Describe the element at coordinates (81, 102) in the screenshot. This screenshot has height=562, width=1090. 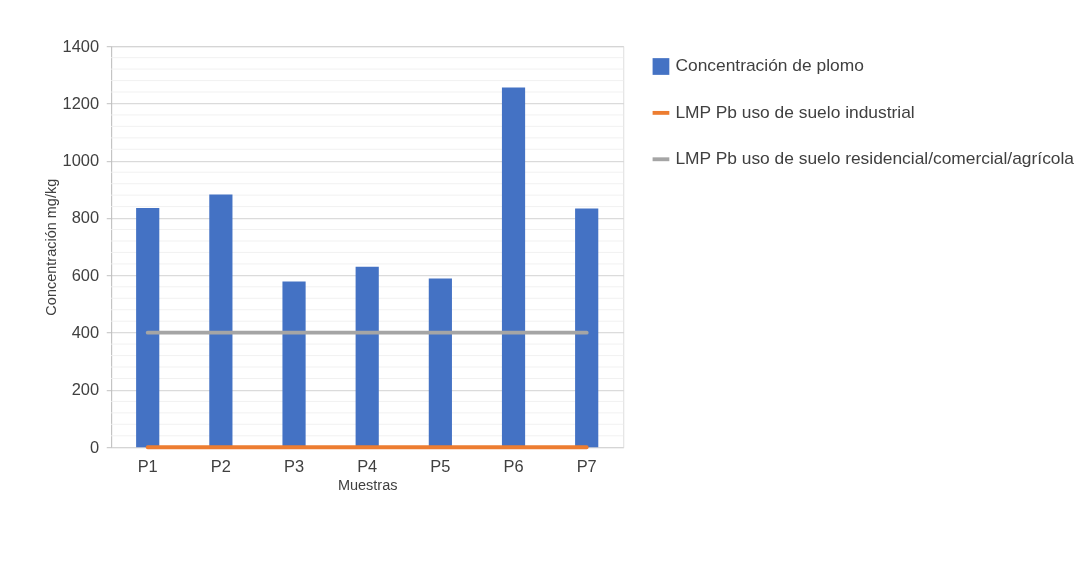
I see `y-tick-label: 1200` at that location.